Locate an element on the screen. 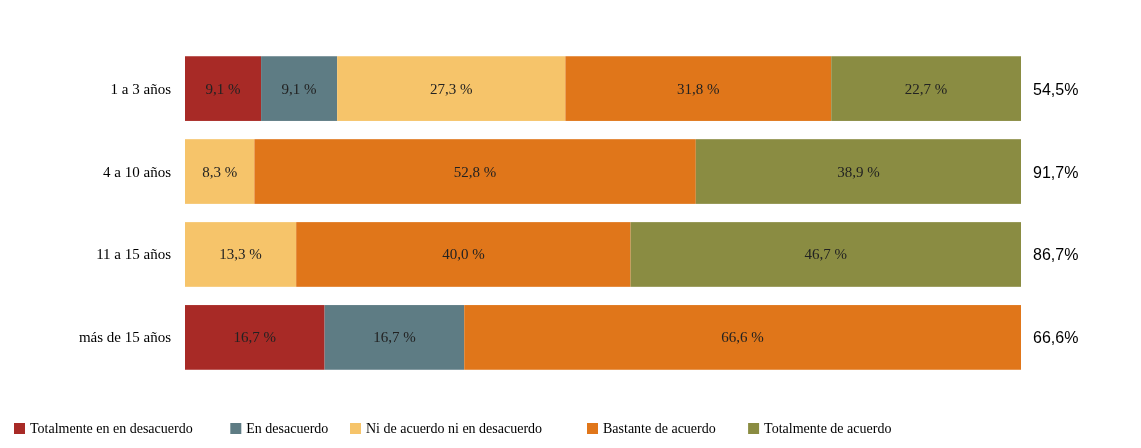  legend-label: Bastante de acuerdo is located at coordinates (659, 428).